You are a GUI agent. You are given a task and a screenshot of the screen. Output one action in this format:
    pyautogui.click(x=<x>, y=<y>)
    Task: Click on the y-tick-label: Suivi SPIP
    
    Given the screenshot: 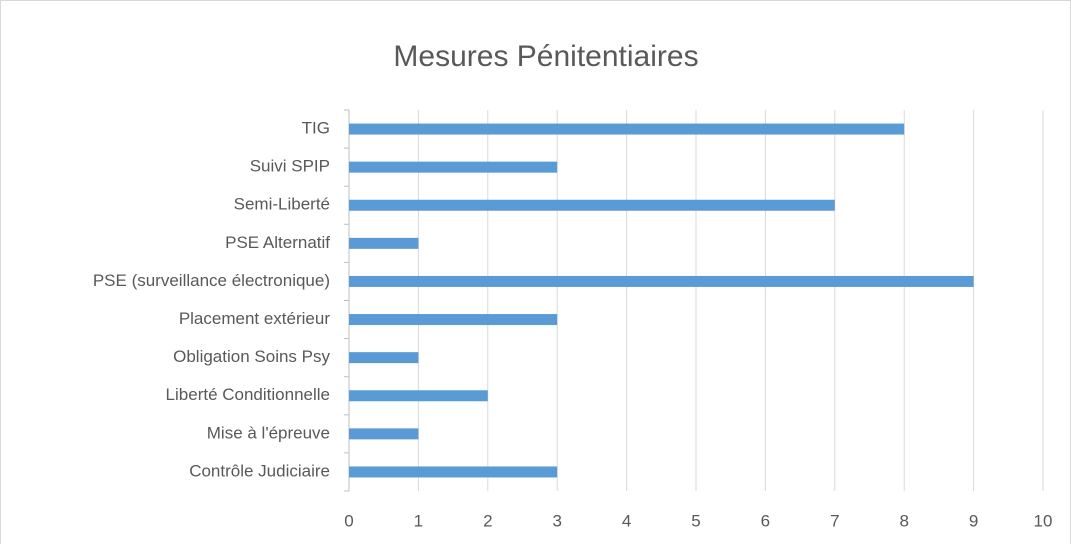 What is the action you would take?
    pyautogui.click(x=290, y=166)
    